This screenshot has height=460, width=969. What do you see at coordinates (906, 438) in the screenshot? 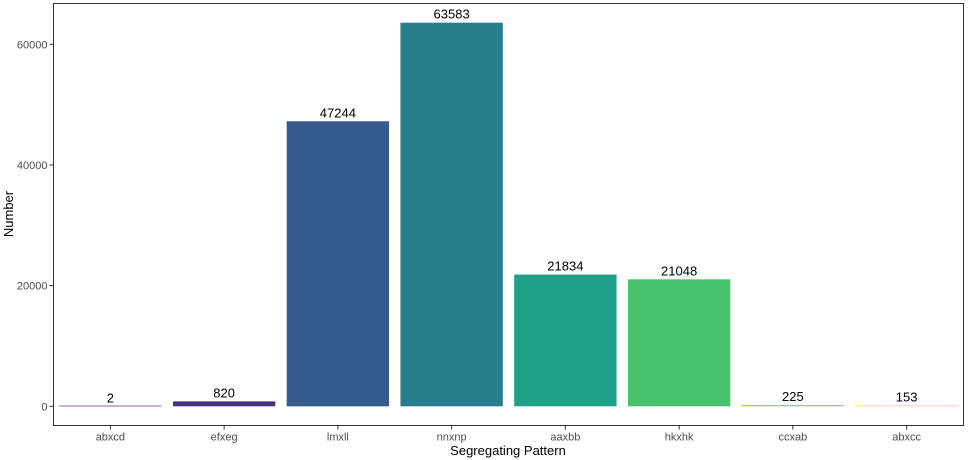
I see `x-tick-label: abxcc` at bounding box center [906, 438].